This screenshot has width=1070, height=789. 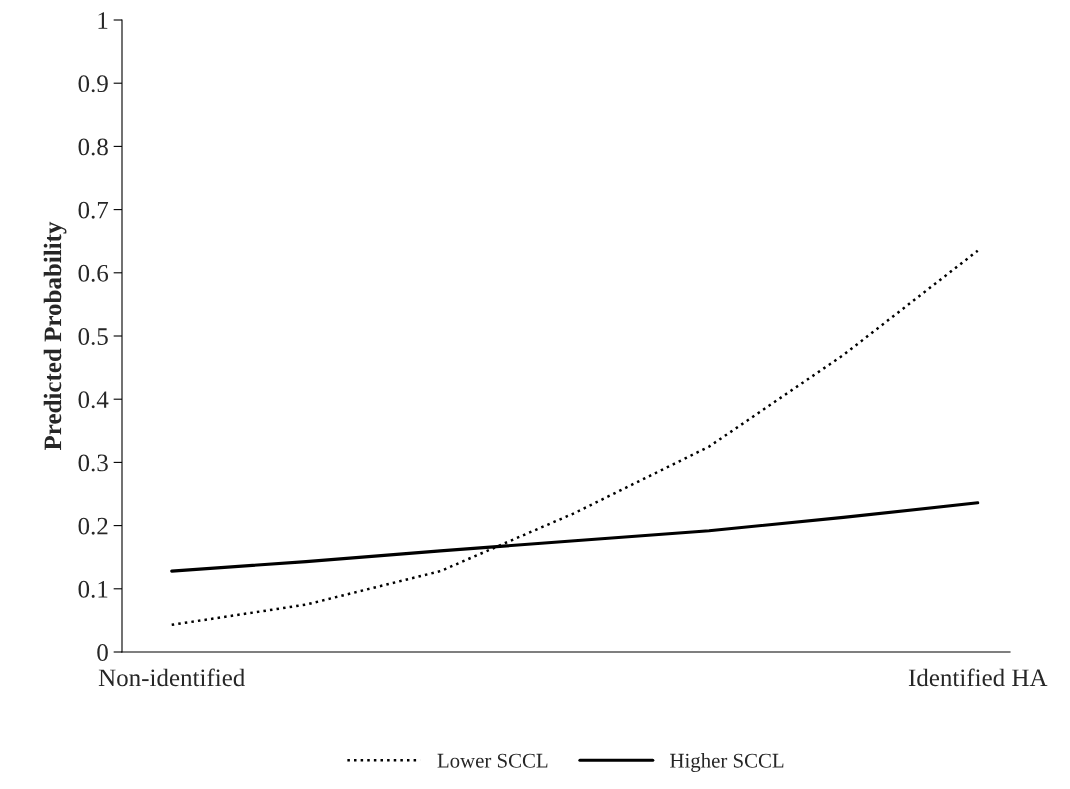 What do you see at coordinates (93, 84) in the screenshot?
I see `y-tick-label: 0.9` at bounding box center [93, 84].